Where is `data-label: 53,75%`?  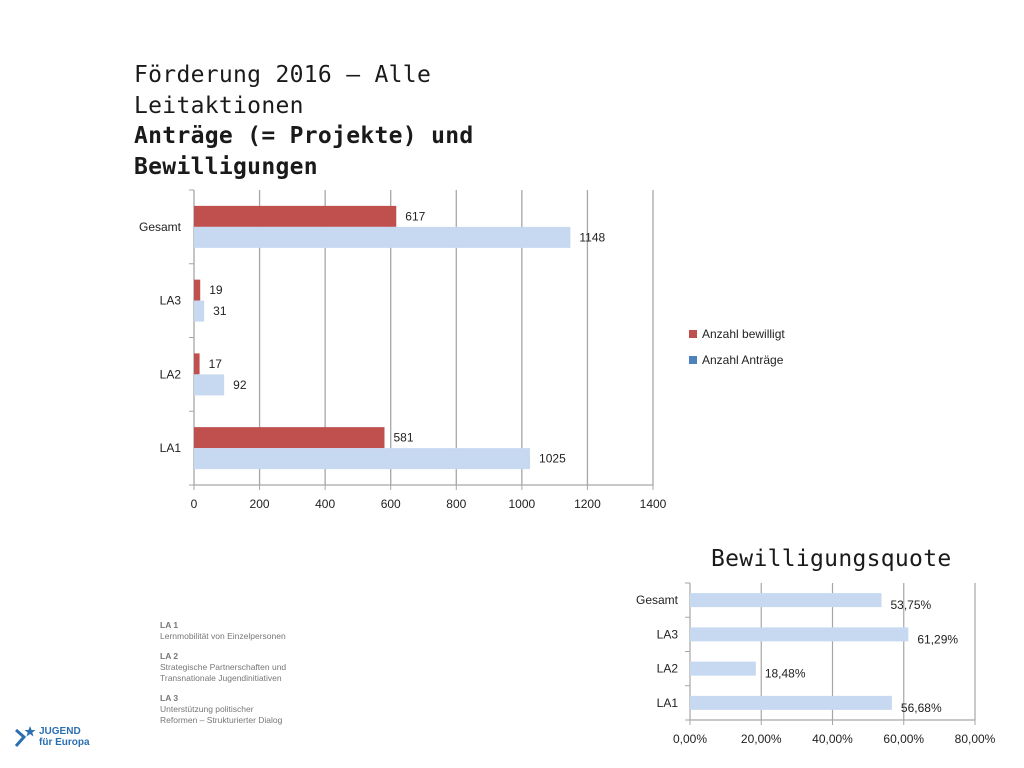 data-label: 53,75% is located at coordinates (910, 605).